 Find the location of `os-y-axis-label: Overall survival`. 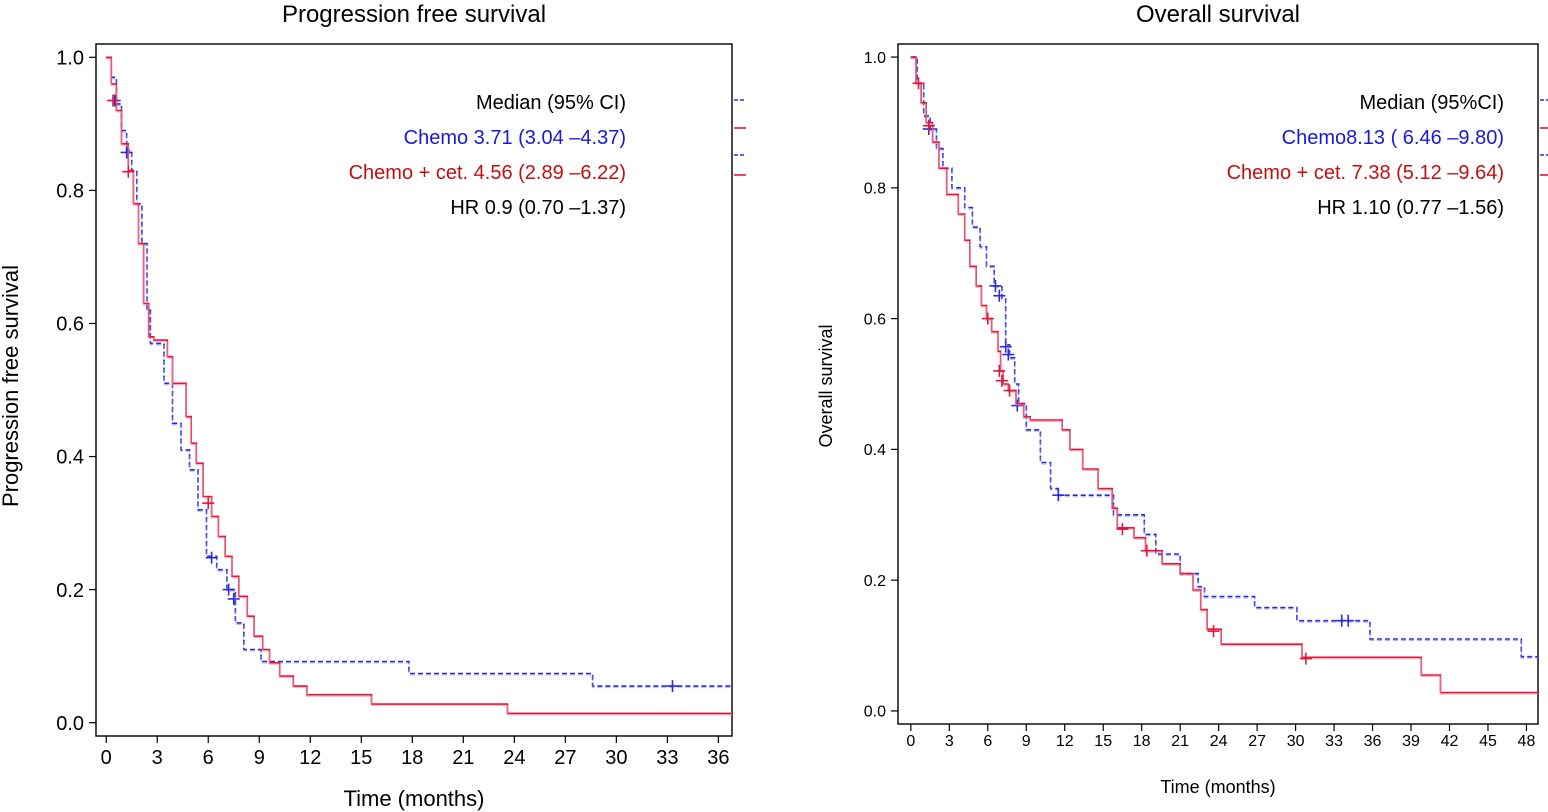

os-y-axis-label: Overall survival is located at coordinates (826, 385).